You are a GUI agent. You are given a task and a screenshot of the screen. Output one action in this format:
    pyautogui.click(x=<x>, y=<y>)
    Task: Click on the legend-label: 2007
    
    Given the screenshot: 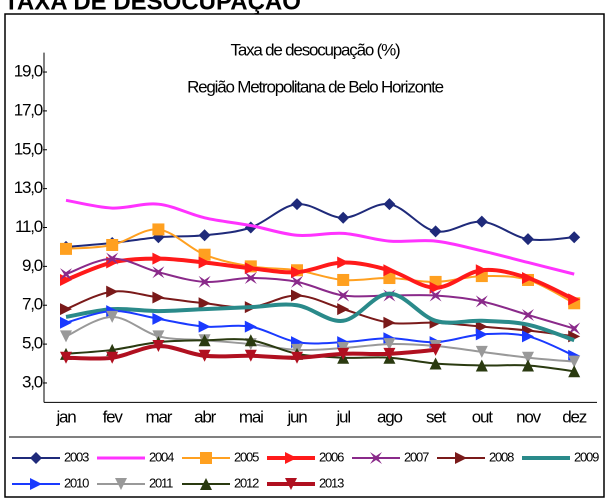 What is the action you would take?
    pyautogui.click(x=416, y=456)
    